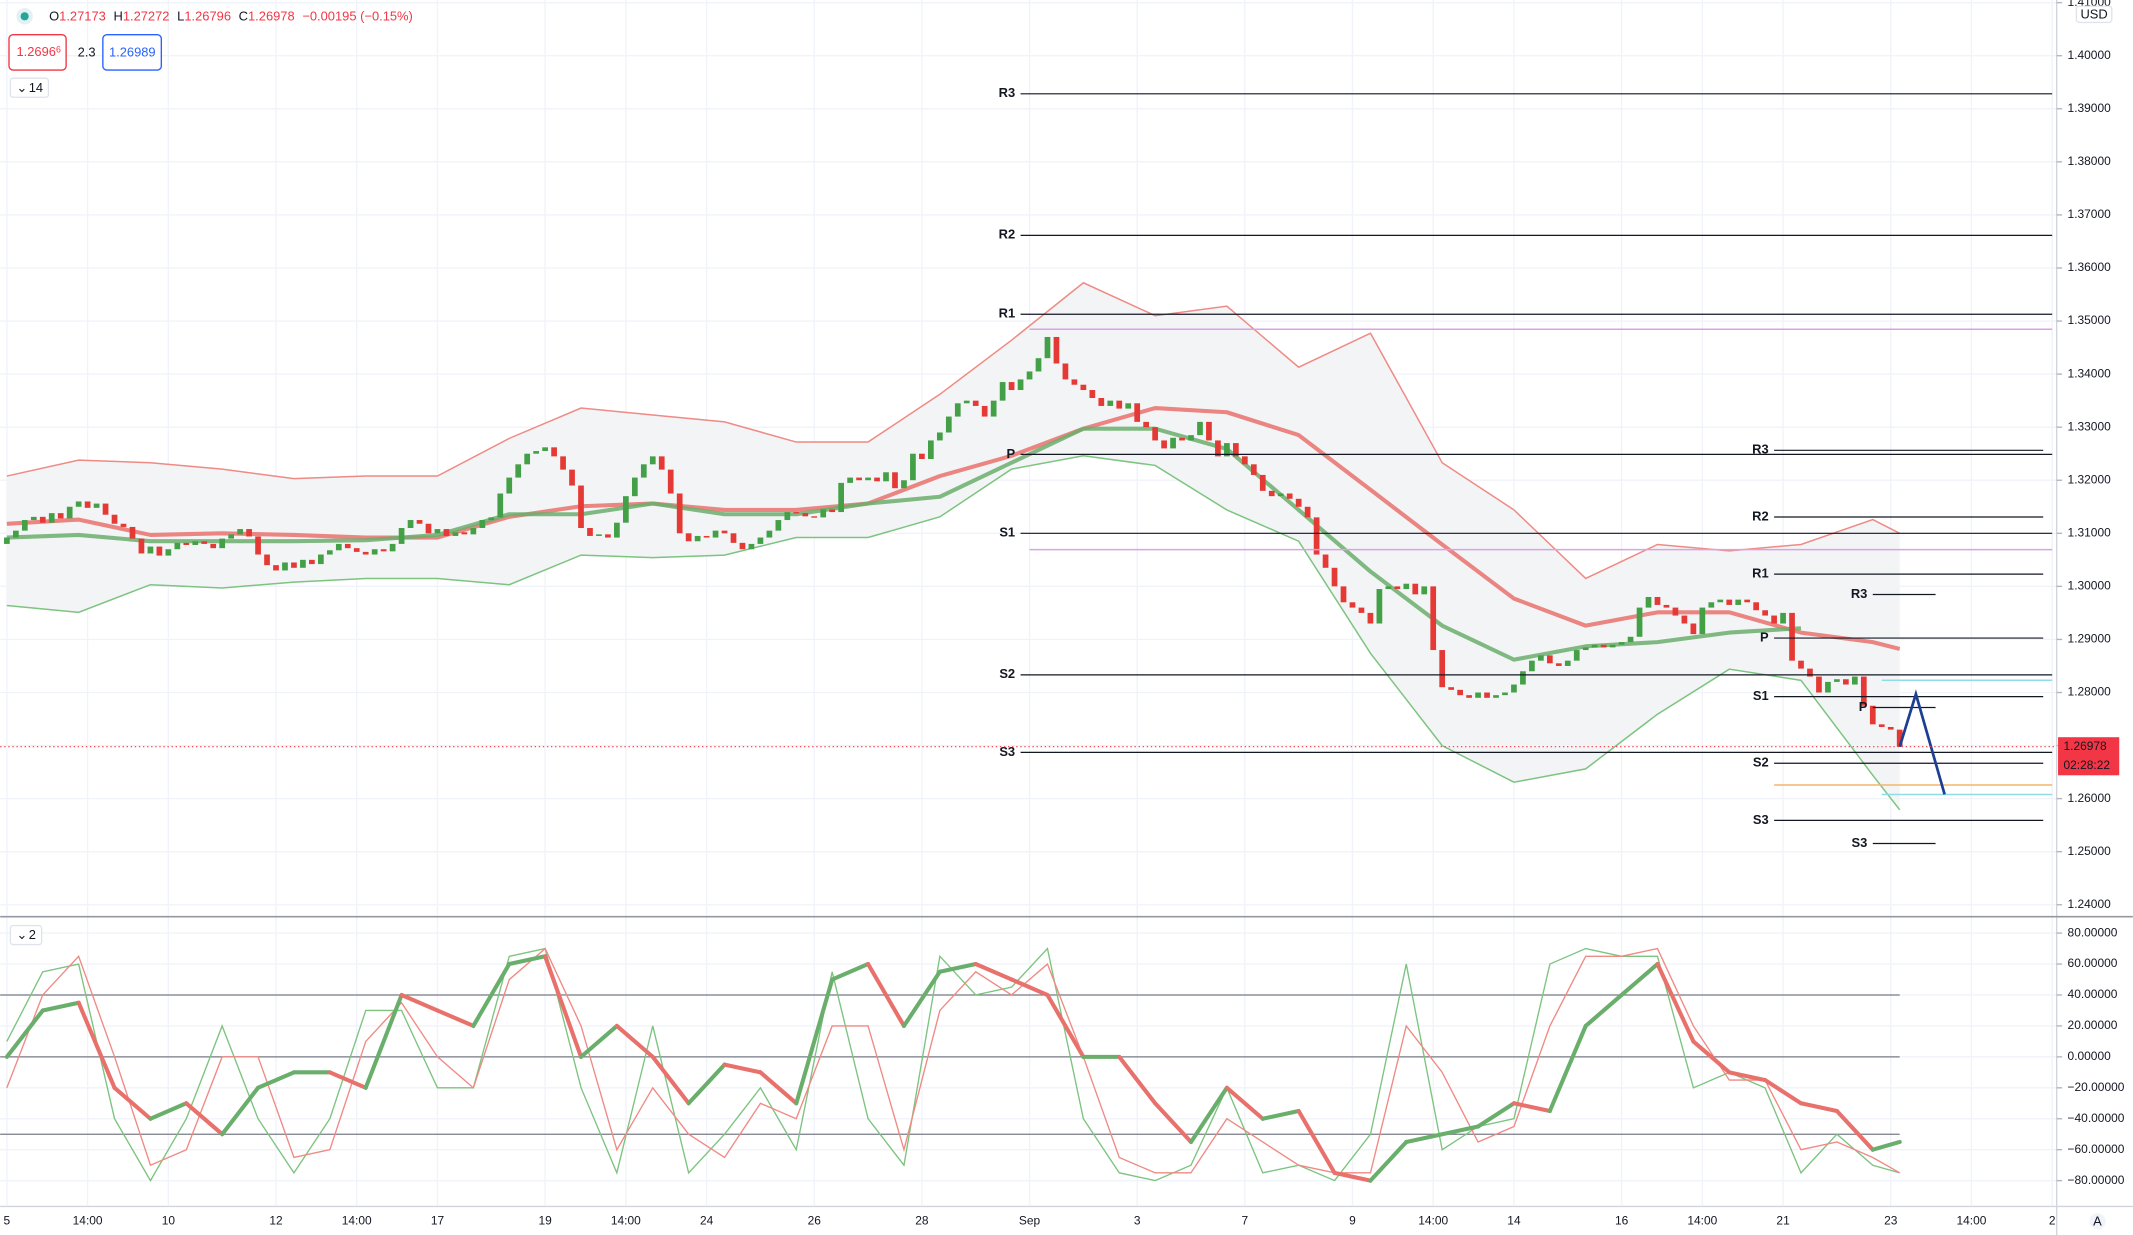 This screenshot has width=2133, height=1235. What do you see at coordinates (1863, 706) in the screenshot?
I see `pivot-label: P` at bounding box center [1863, 706].